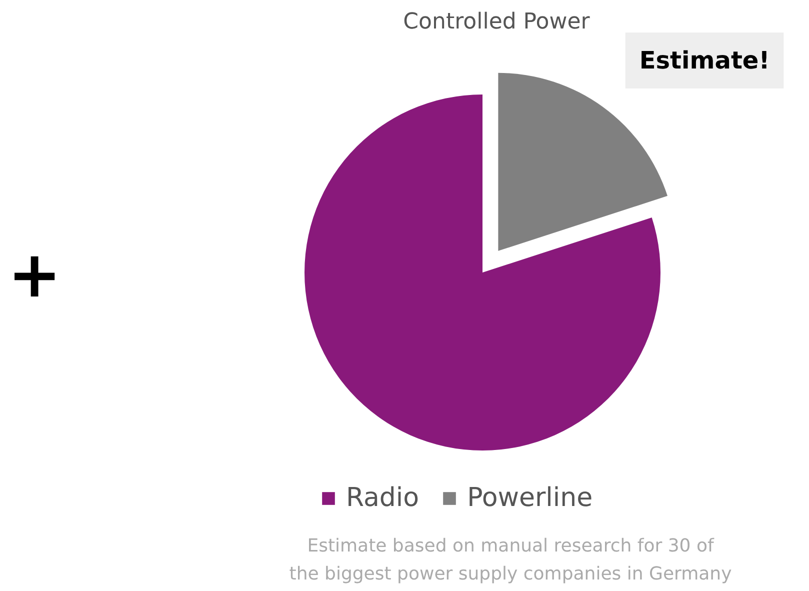  Describe the element at coordinates (497, 22) in the screenshot. I see `chart-title: Controlled Power` at that location.